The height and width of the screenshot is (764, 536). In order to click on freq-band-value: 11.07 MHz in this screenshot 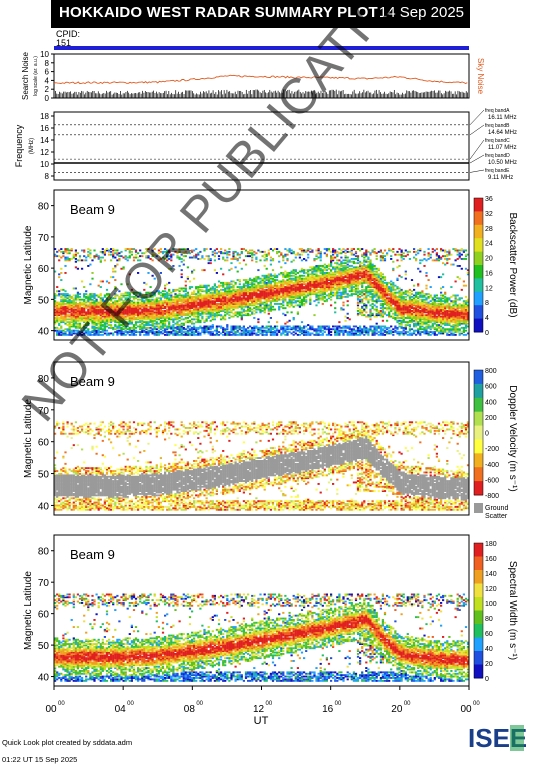, I will do `click(502, 148)`.